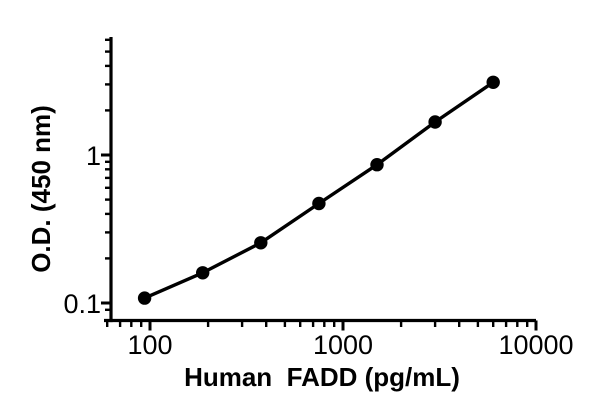 The width and height of the screenshot is (600, 409). Describe the element at coordinates (535, 345) in the screenshot. I see `x-tick-label: 10000` at that location.